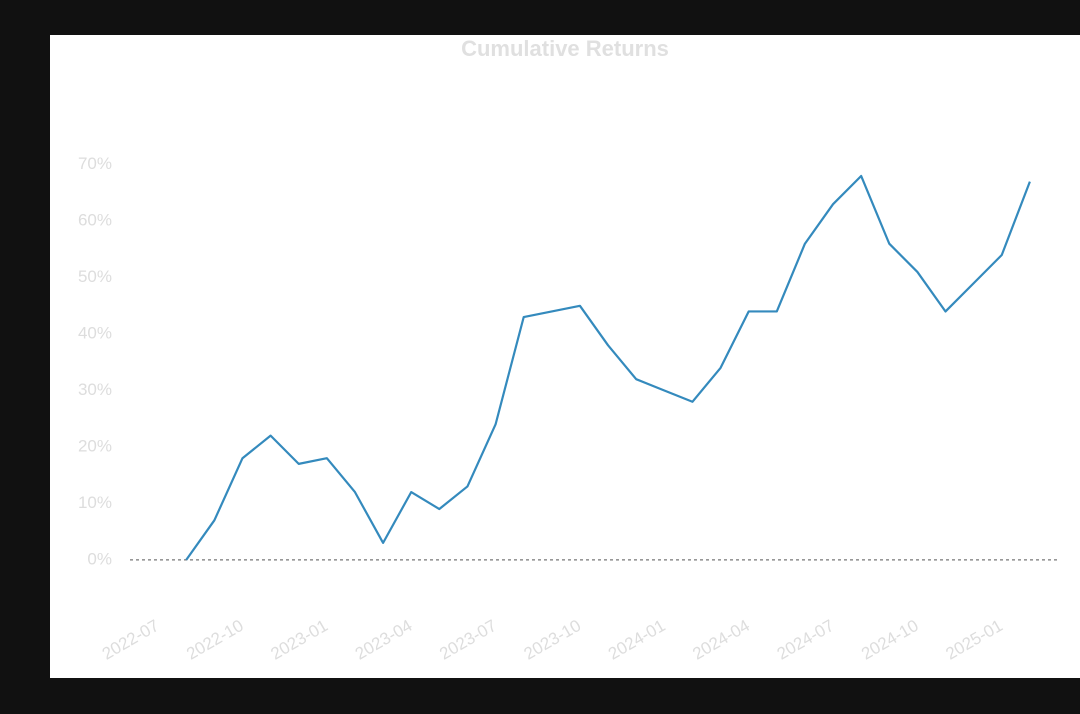 This screenshot has height=714, width=1080. I want to click on chart-title: Cumulative Returns, so click(565, 48).